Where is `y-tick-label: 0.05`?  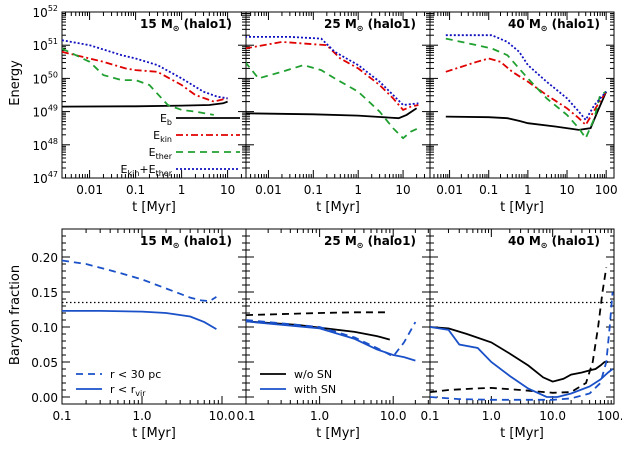
y-tick-label: 0.05 is located at coordinates (44, 363).